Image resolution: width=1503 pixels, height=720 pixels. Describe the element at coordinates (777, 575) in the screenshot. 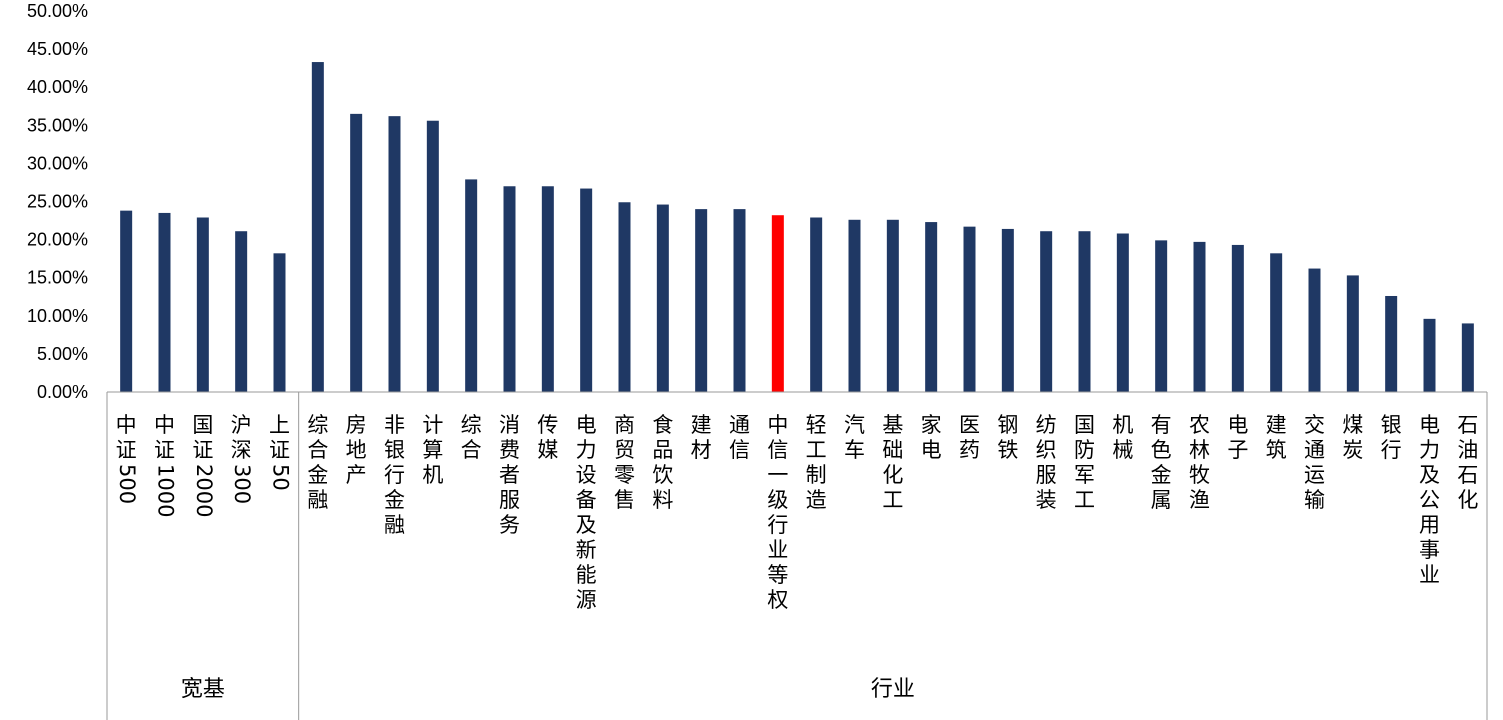

I see `svg-text: 等` at that location.